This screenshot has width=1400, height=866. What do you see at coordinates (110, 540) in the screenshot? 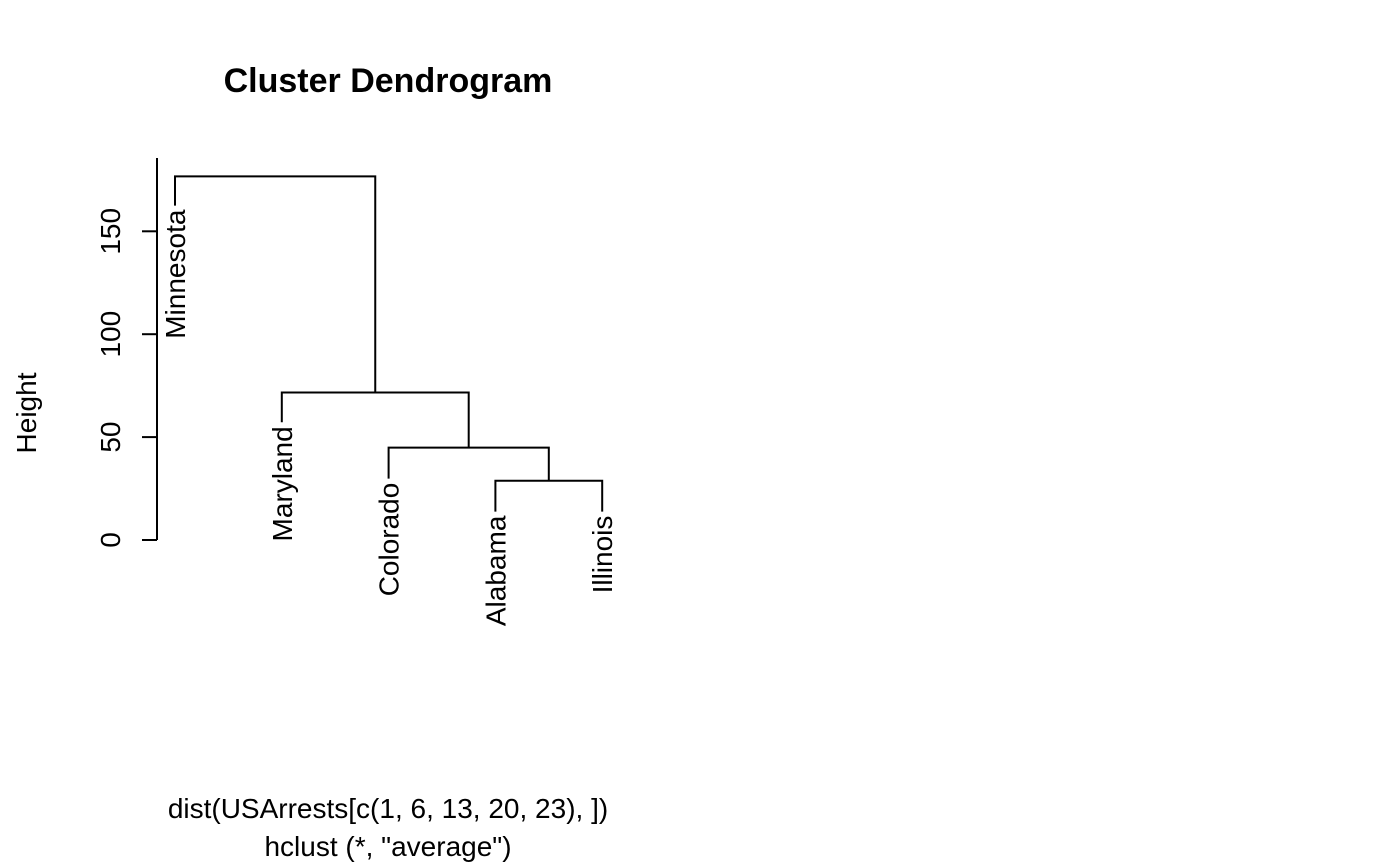
I see `y-tick-label: 0` at bounding box center [110, 540].